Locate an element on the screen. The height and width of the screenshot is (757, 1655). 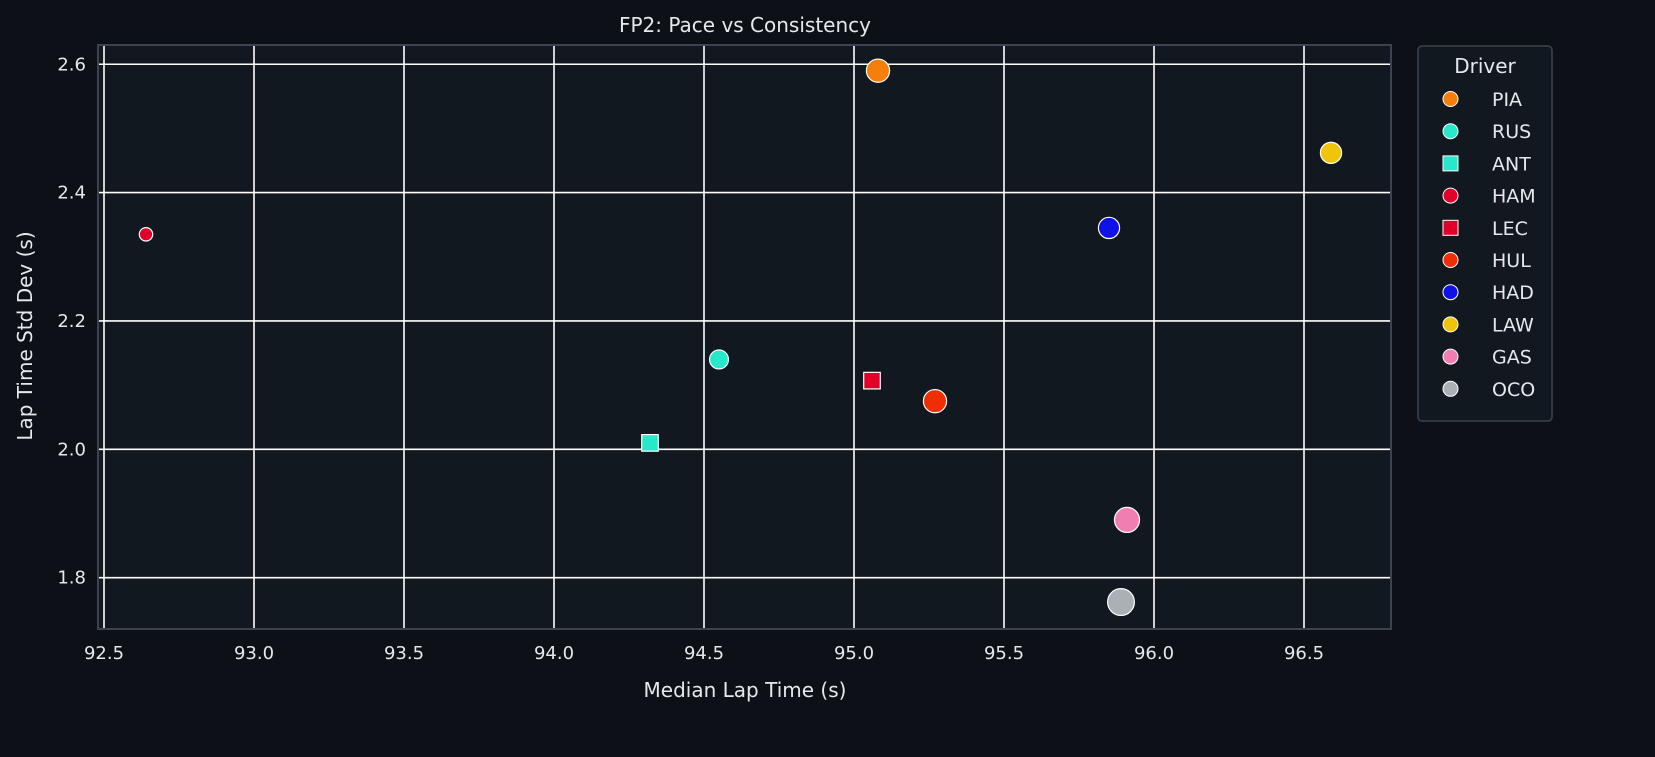
y-tick-label: 2.0 is located at coordinates (71, 449).